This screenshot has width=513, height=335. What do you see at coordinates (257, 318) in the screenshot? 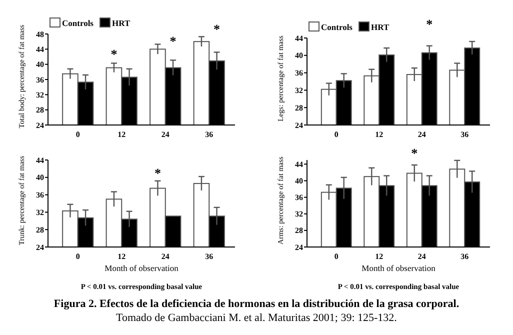
I see `text: Tomado de Gambacciani M. et al. Maturitas 2001; 39: 125-132.` at bounding box center [257, 318].